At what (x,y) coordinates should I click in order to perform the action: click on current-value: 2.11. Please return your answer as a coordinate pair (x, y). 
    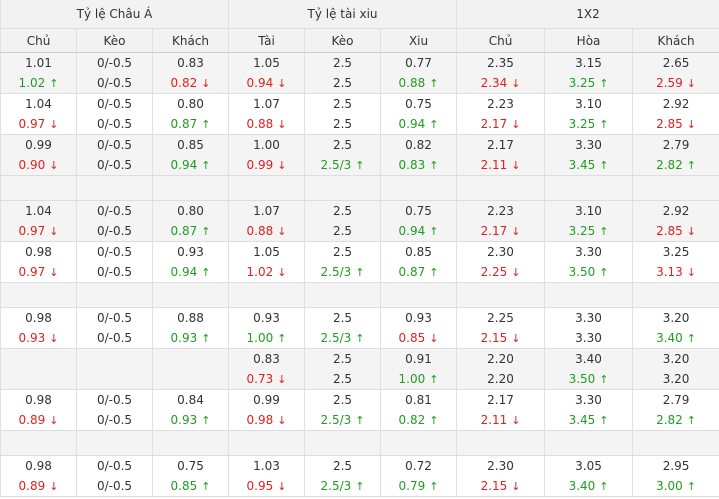
    Looking at the image, I should click on (501, 420).